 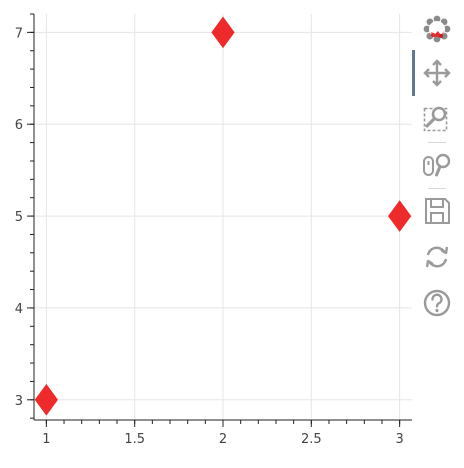 I want to click on pan-tool-icon, so click(x=437, y=73).